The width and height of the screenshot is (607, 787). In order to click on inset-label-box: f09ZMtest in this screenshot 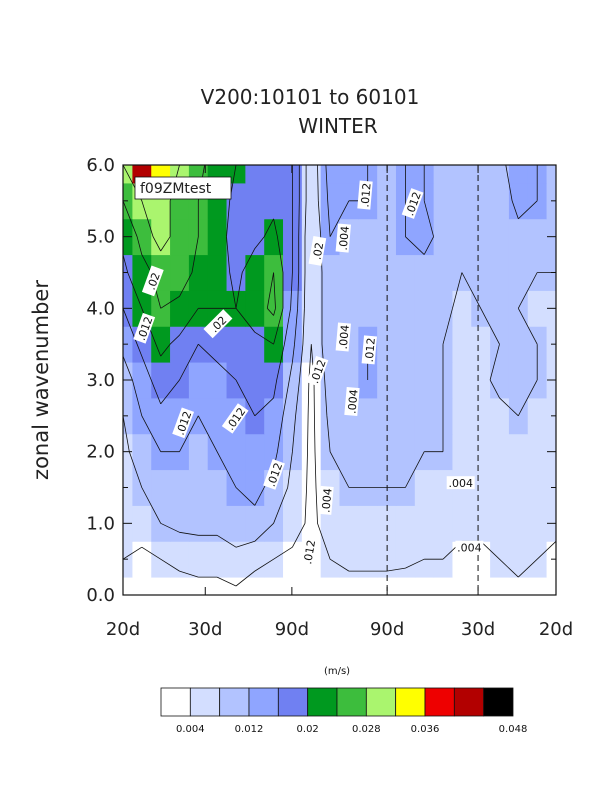, I will do `click(183, 188)`.